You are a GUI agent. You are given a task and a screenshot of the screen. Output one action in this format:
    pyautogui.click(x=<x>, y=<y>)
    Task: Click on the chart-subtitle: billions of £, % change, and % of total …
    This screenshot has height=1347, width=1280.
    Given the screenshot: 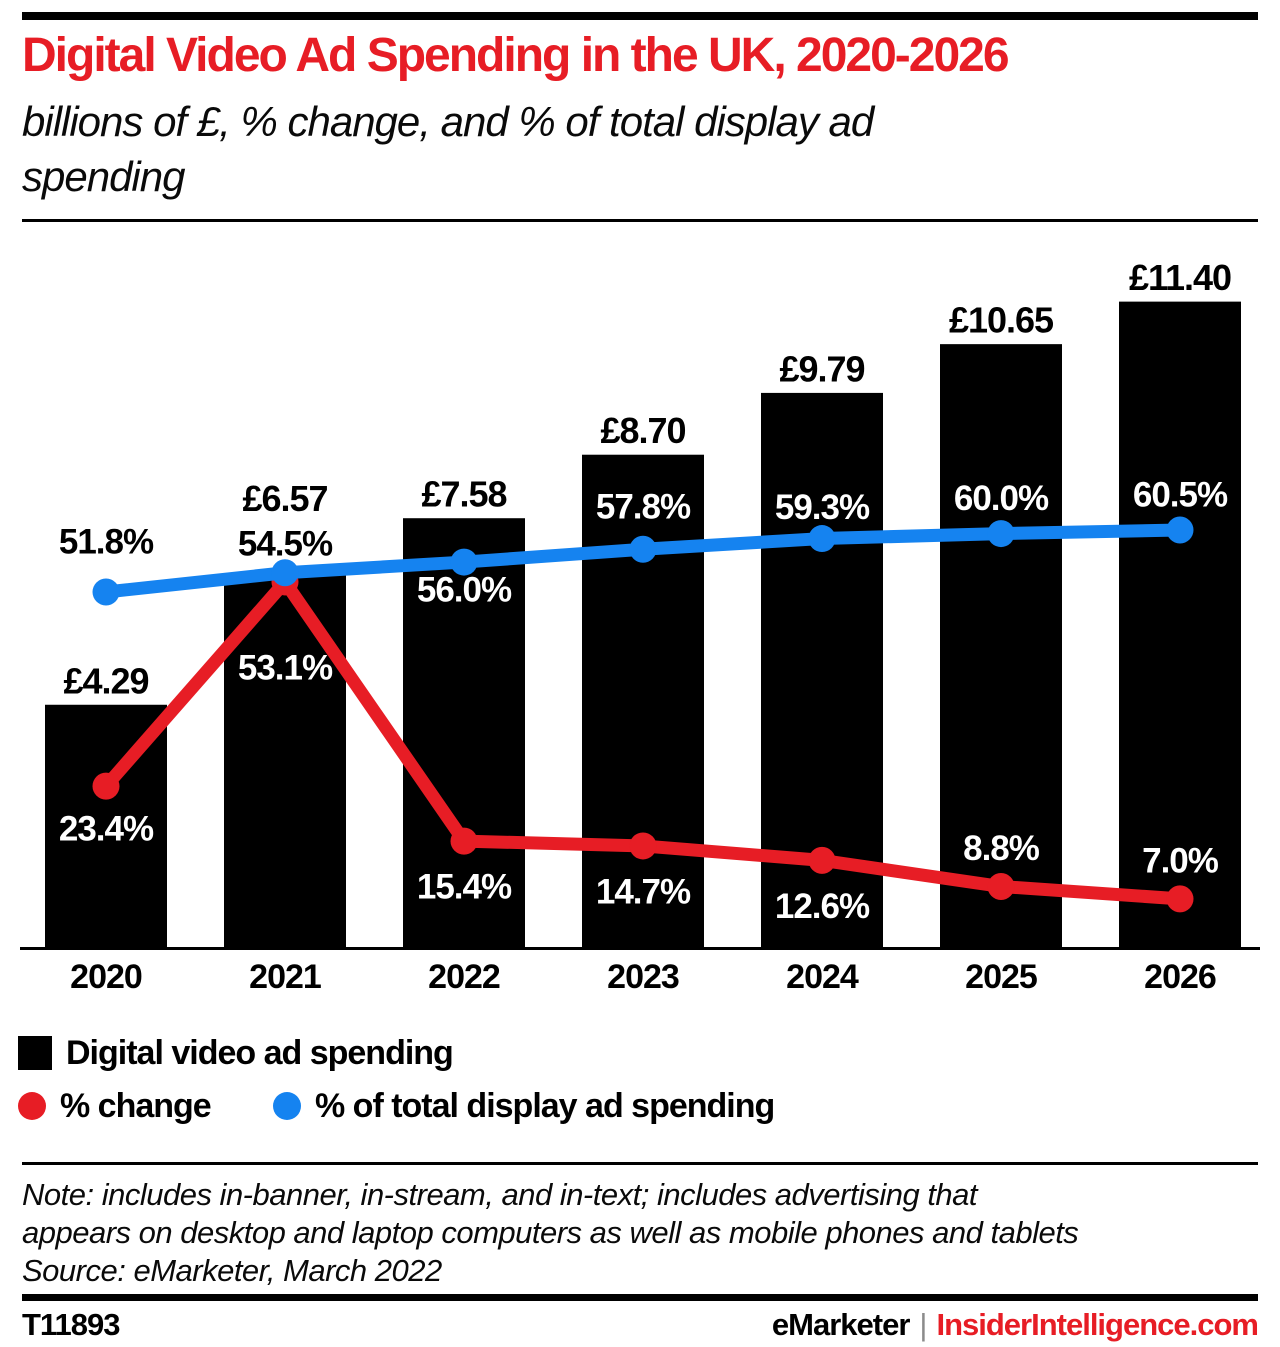 What is the action you would take?
    pyautogui.click(x=642, y=149)
    